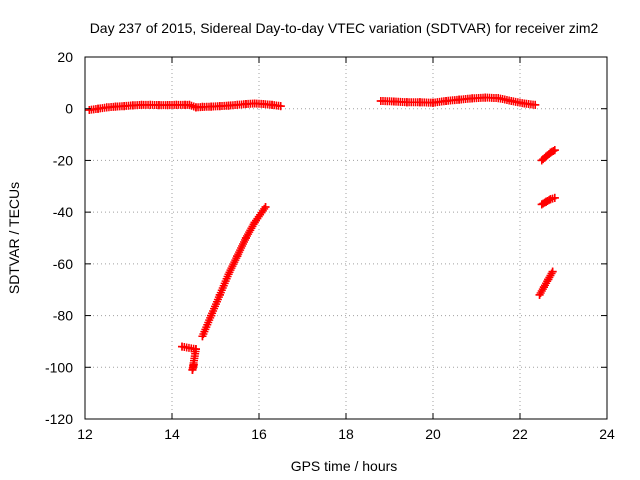  I want to click on y-tick-label: 20, so click(65, 57).